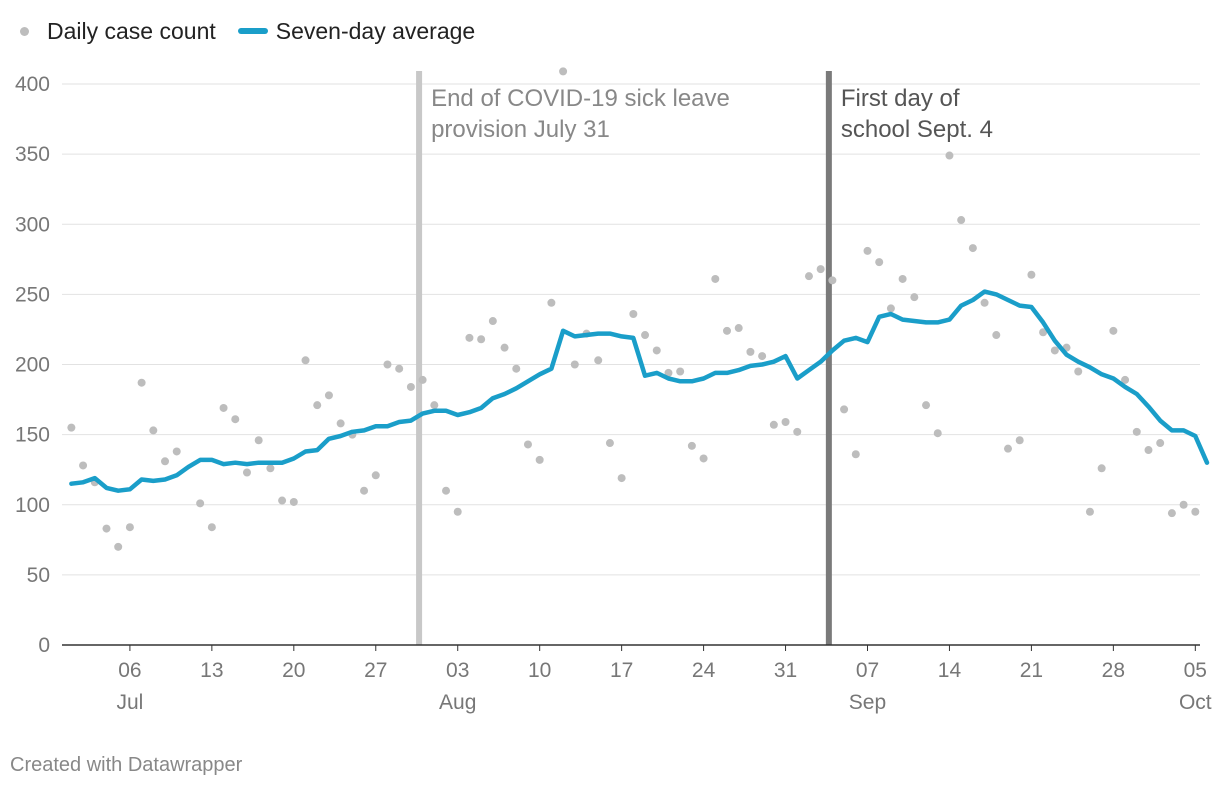 The height and width of the screenshot is (792, 1220). I want to click on y-tick-label: 200, so click(32, 365).